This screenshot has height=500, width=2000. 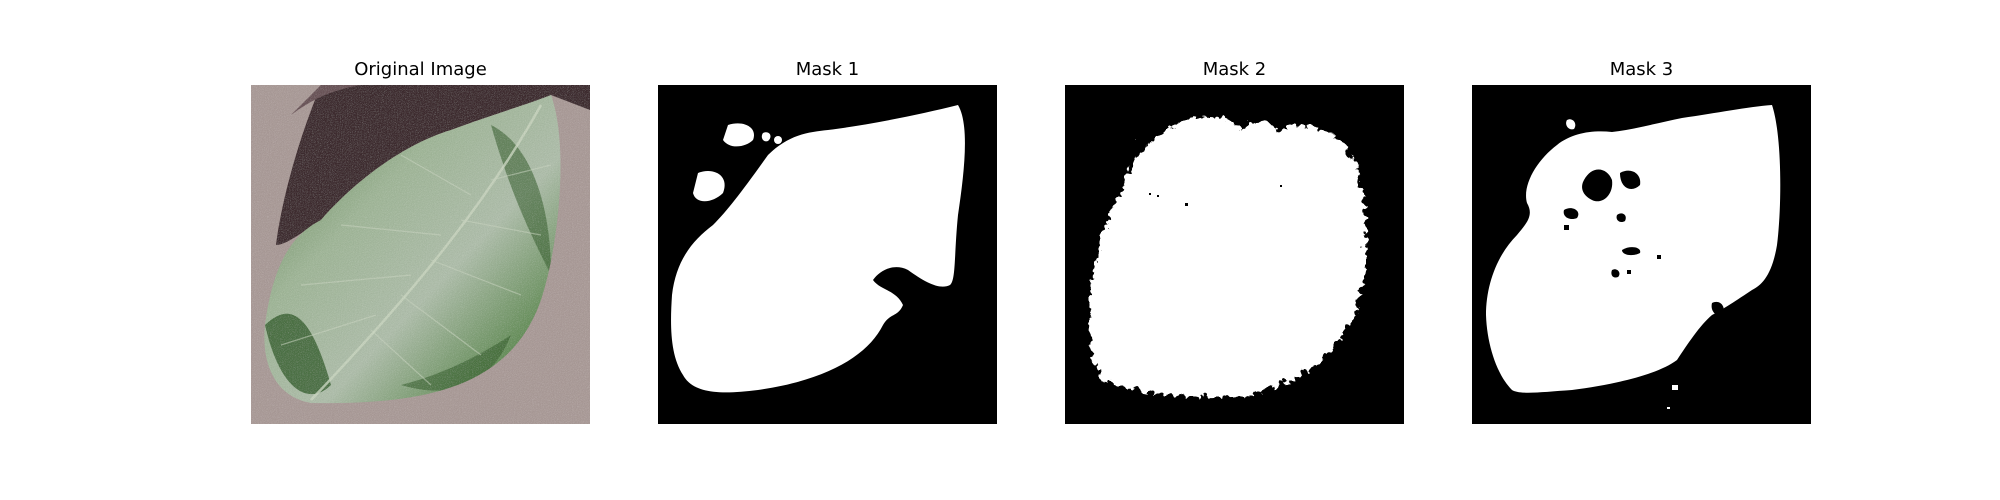 I want to click on panel-title: Original Image, so click(x=420, y=69).